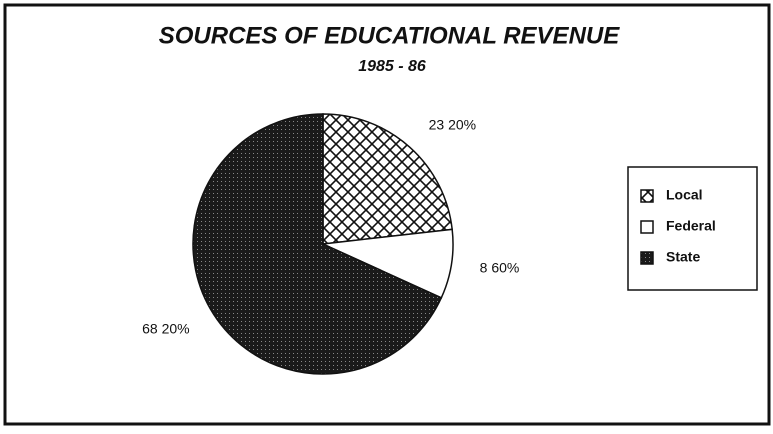  I want to click on legend-label: State, so click(683, 257).